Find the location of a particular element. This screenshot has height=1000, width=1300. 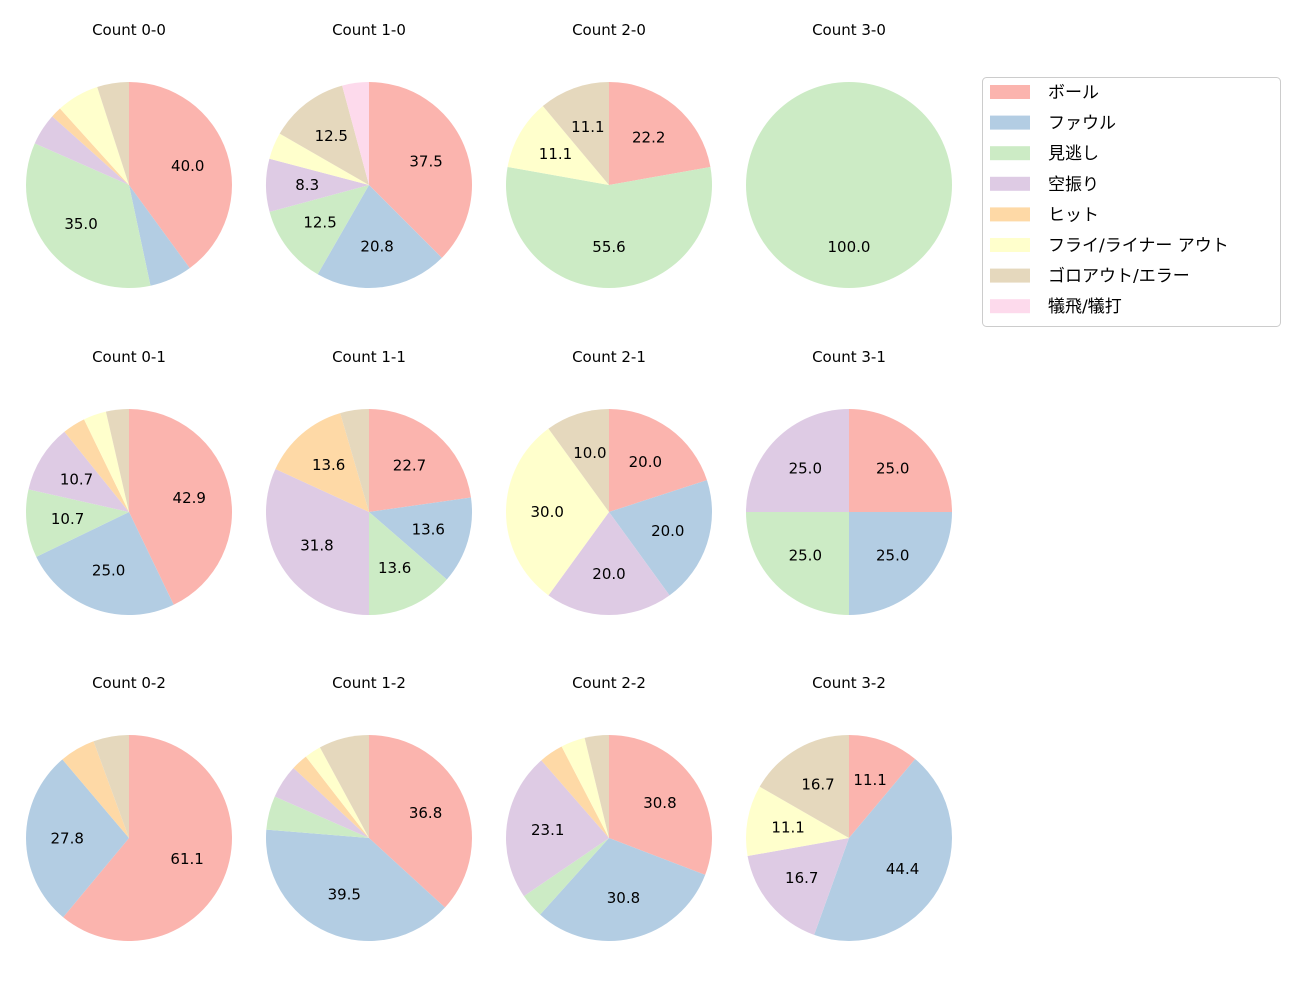

slice-label: 22.7 is located at coordinates (409, 465).